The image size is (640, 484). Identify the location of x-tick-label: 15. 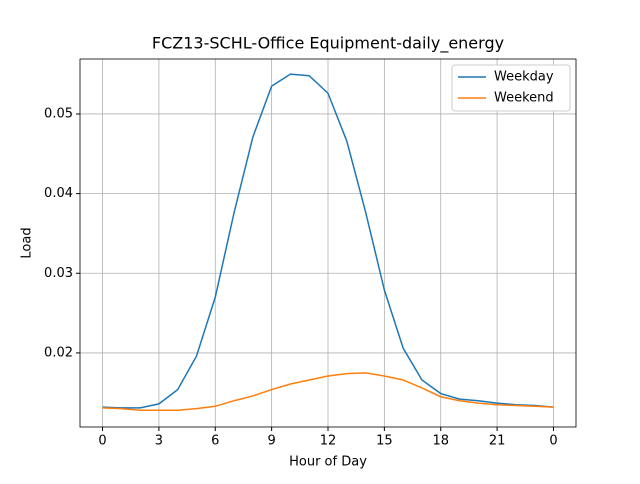
(384, 441).